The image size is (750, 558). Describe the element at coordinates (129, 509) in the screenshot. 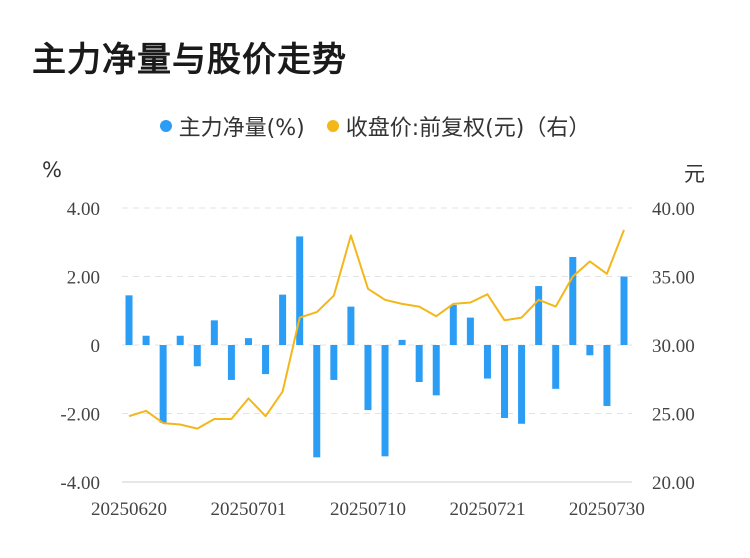

I see `x-tick-label: 20250620` at that location.